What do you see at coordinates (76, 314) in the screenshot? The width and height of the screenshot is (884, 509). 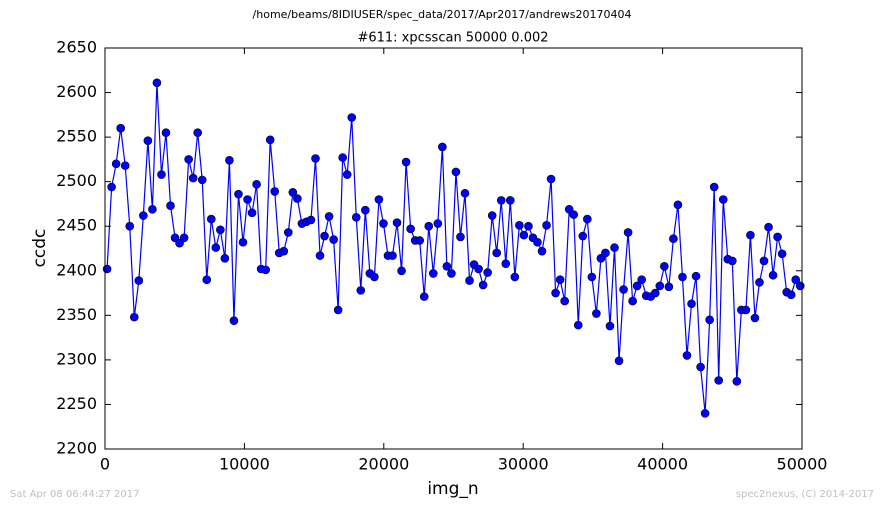 I see `y-tick-label: 2350` at bounding box center [76, 314].